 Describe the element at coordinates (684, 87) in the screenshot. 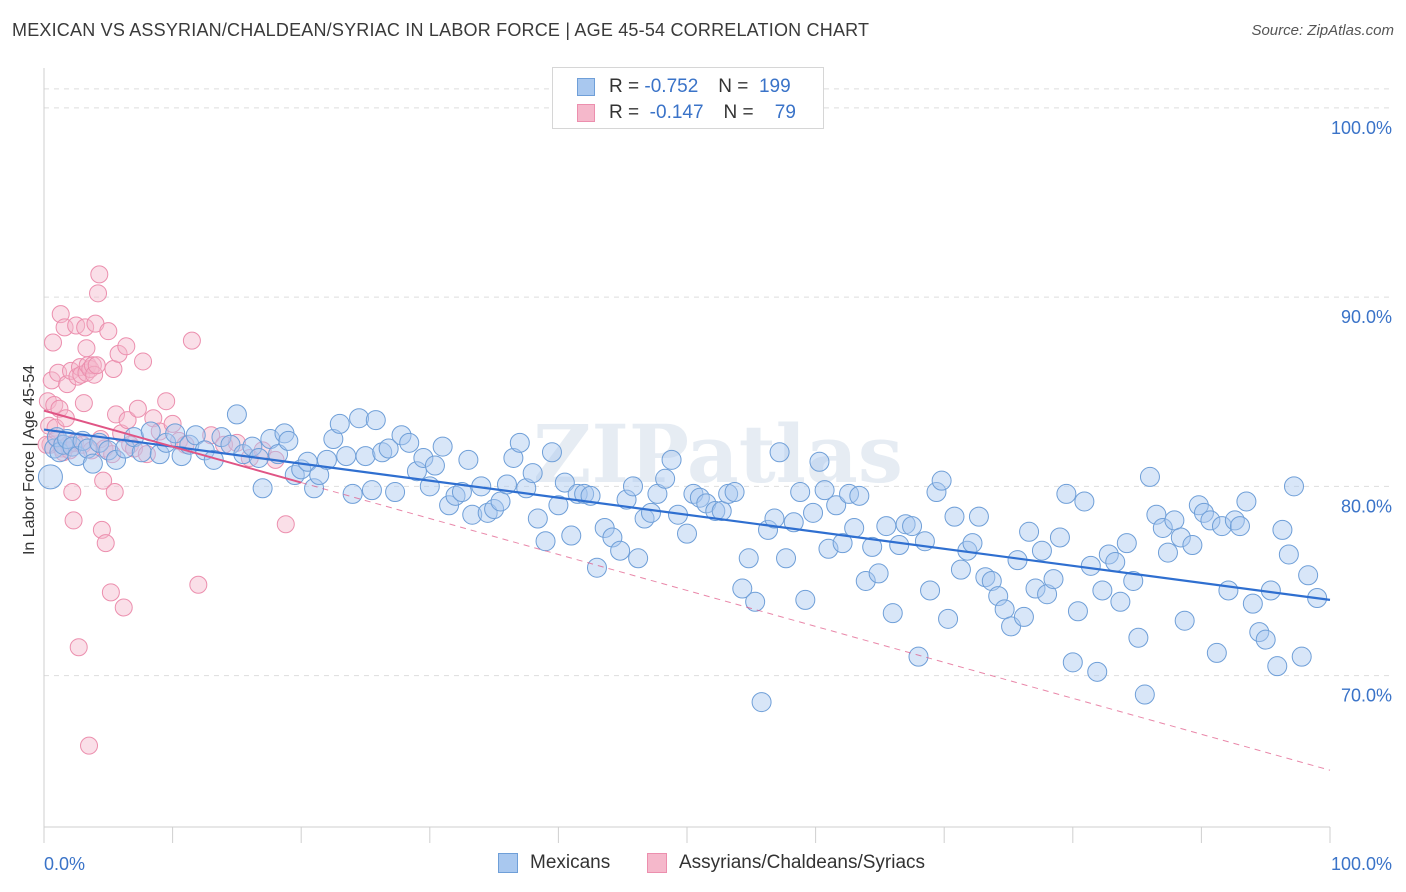

I see `legend-row-mexicans: R = -0.752 N = 199` at that location.